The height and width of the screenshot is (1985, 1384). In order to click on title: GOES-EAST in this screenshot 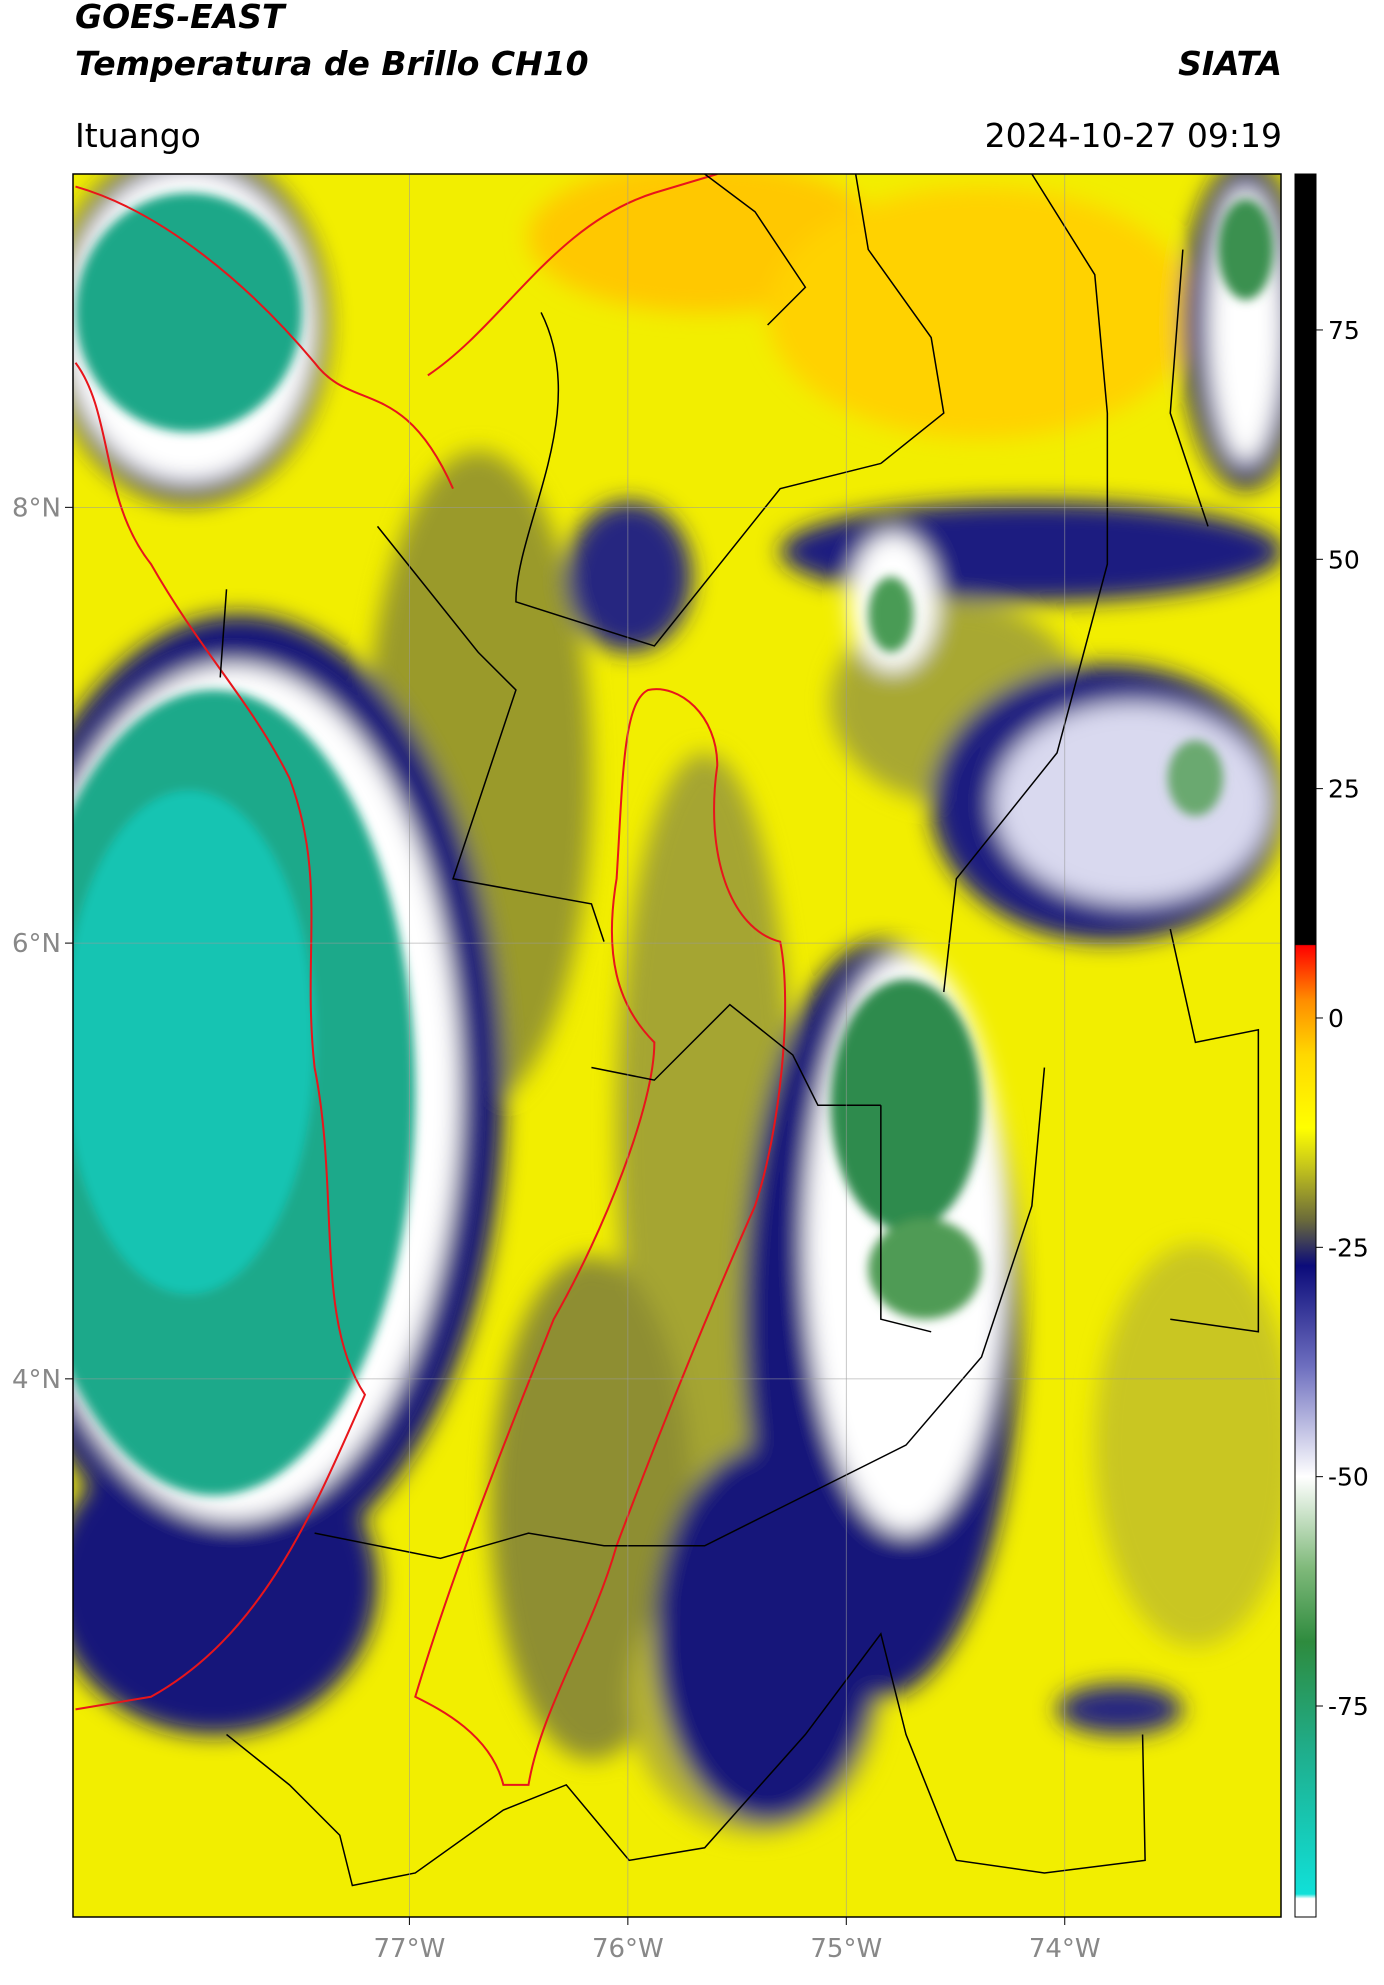, I will do `click(181, 18)`.